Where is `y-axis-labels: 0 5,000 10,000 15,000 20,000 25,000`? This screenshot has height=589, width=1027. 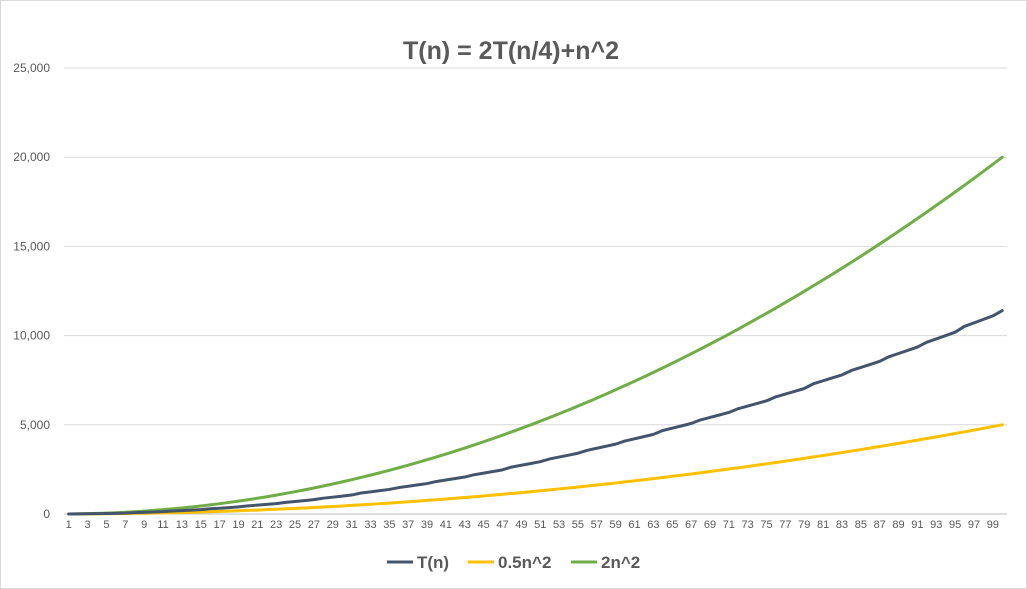 y-axis-labels: 0 5,000 10,000 15,000 20,000 25,000 is located at coordinates (31, 291).